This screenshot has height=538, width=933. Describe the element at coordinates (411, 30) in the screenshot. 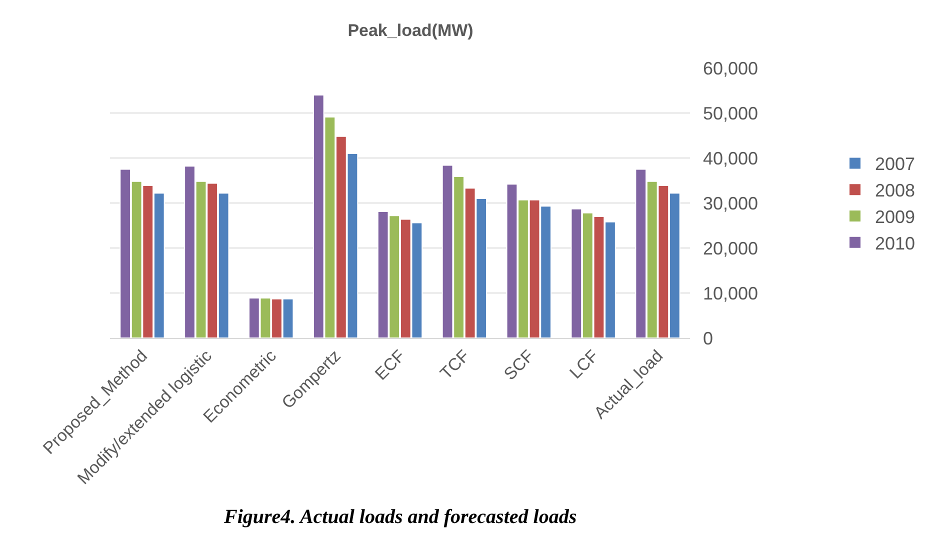

I see `chart-title: Peak_load(MW)` at that location.